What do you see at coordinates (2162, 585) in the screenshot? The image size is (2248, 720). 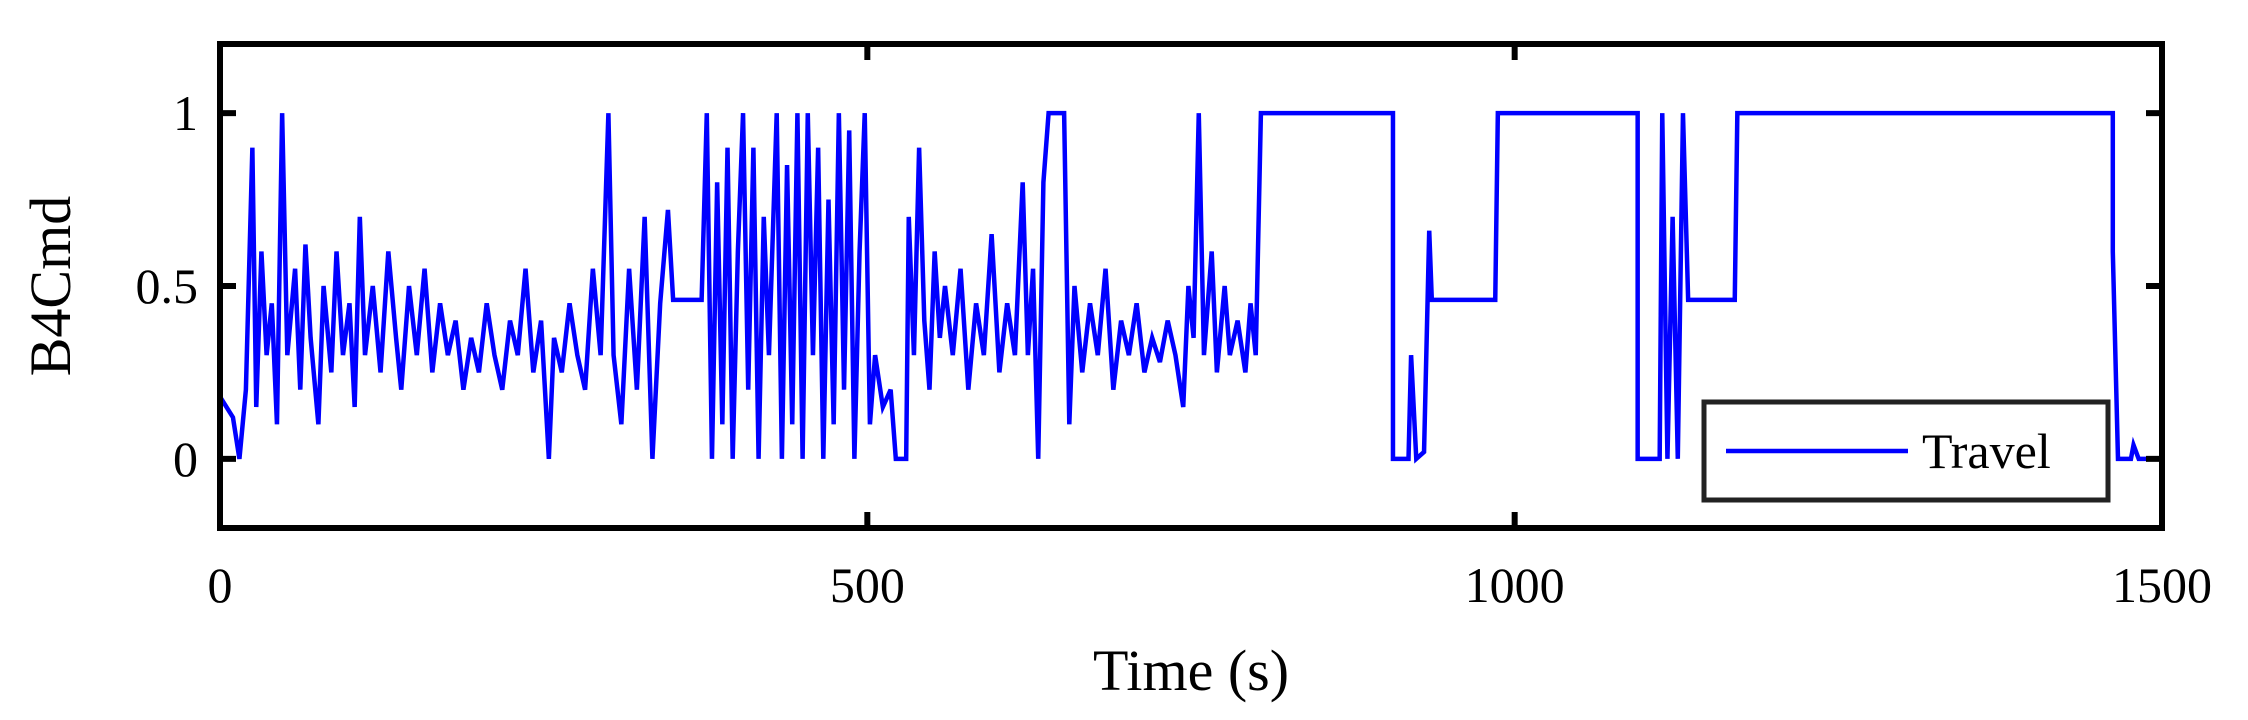 I see `x-tick-label: 1500` at bounding box center [2162, 585].